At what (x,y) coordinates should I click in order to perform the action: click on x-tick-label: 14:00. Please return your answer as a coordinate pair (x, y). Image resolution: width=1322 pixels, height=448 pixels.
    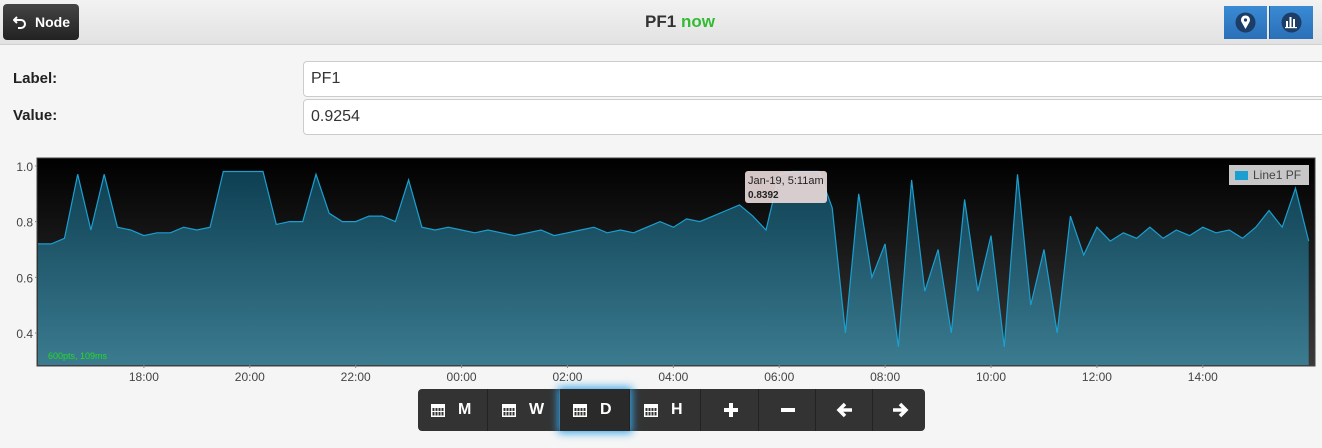
    Looking at the image, I should click on (1203, 377).